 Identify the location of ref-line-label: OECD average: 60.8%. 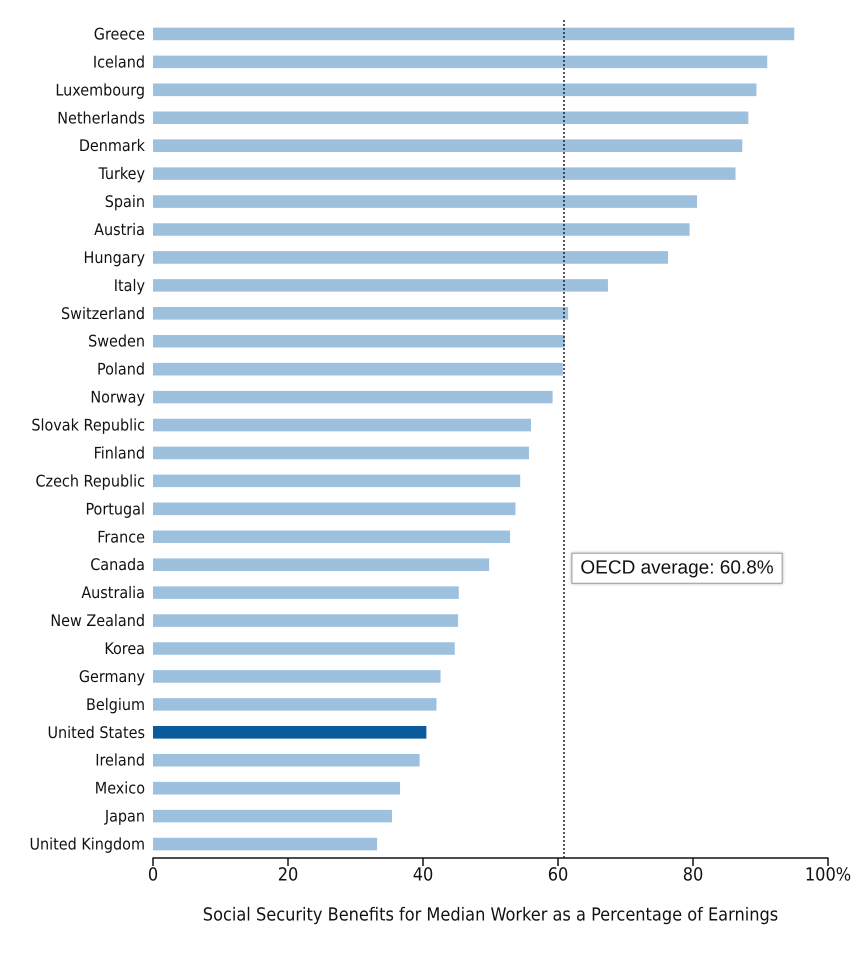
(677, 568).